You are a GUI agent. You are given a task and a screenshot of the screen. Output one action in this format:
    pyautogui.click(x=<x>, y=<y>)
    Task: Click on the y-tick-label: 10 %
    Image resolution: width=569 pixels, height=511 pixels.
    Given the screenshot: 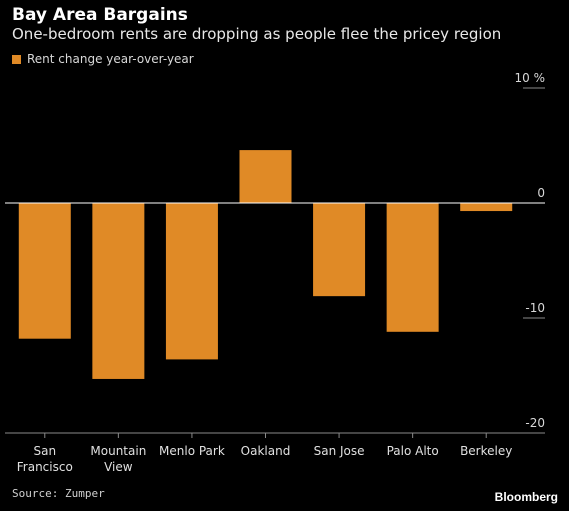 What is the action you would take?
    pyautogui.click(x=530, y=78)
    